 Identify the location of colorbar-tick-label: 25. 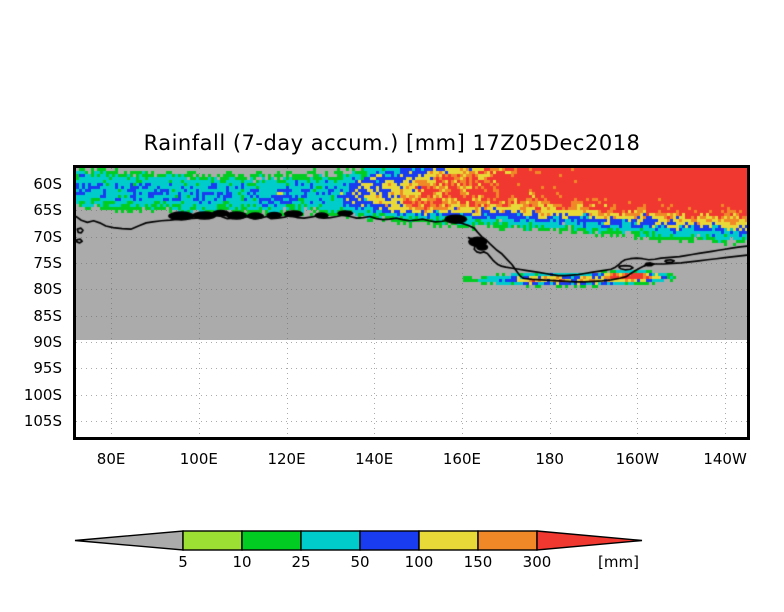
(301, 562).